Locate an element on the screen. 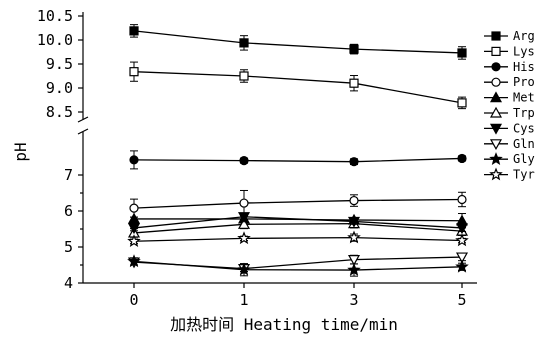  legend-label: Gln is located at coordinates (524, 144).